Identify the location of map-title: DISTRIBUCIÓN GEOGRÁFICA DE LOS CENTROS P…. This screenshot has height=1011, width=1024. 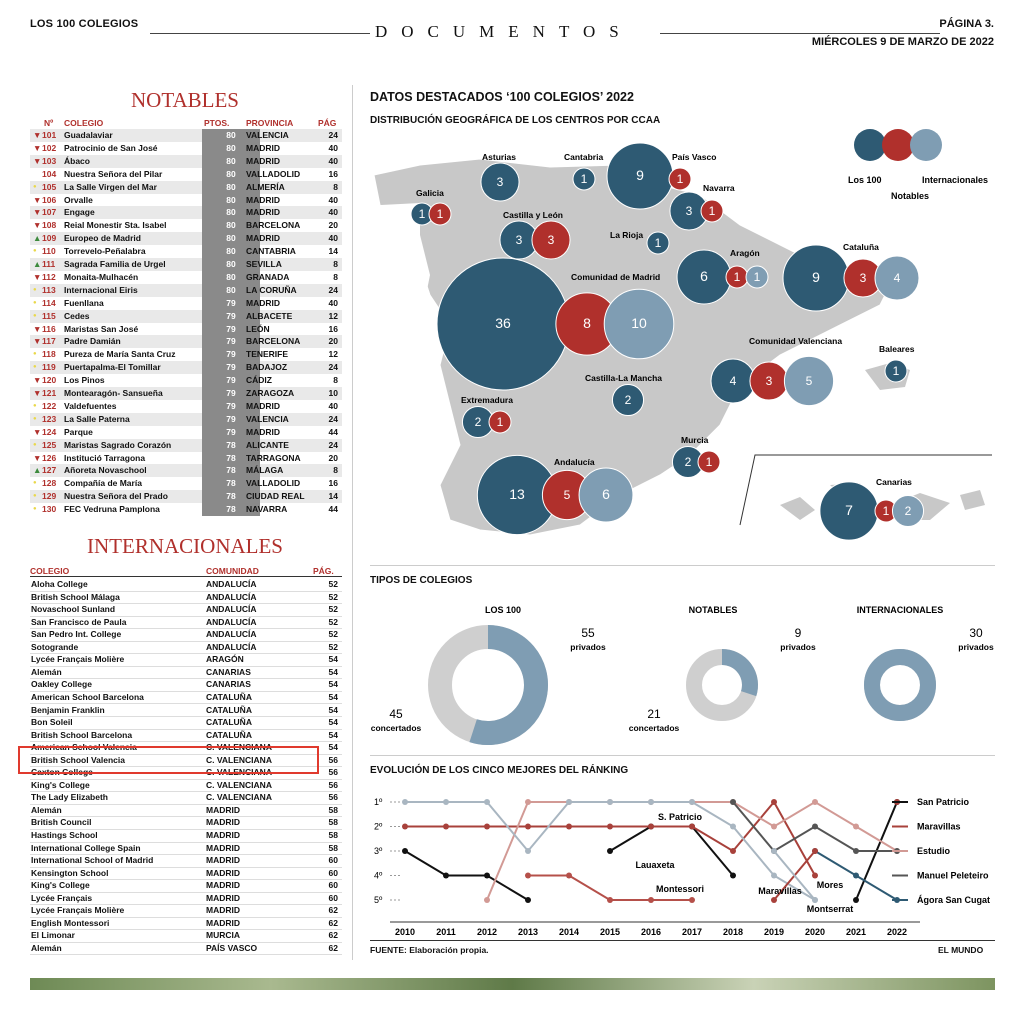
(515, 120).